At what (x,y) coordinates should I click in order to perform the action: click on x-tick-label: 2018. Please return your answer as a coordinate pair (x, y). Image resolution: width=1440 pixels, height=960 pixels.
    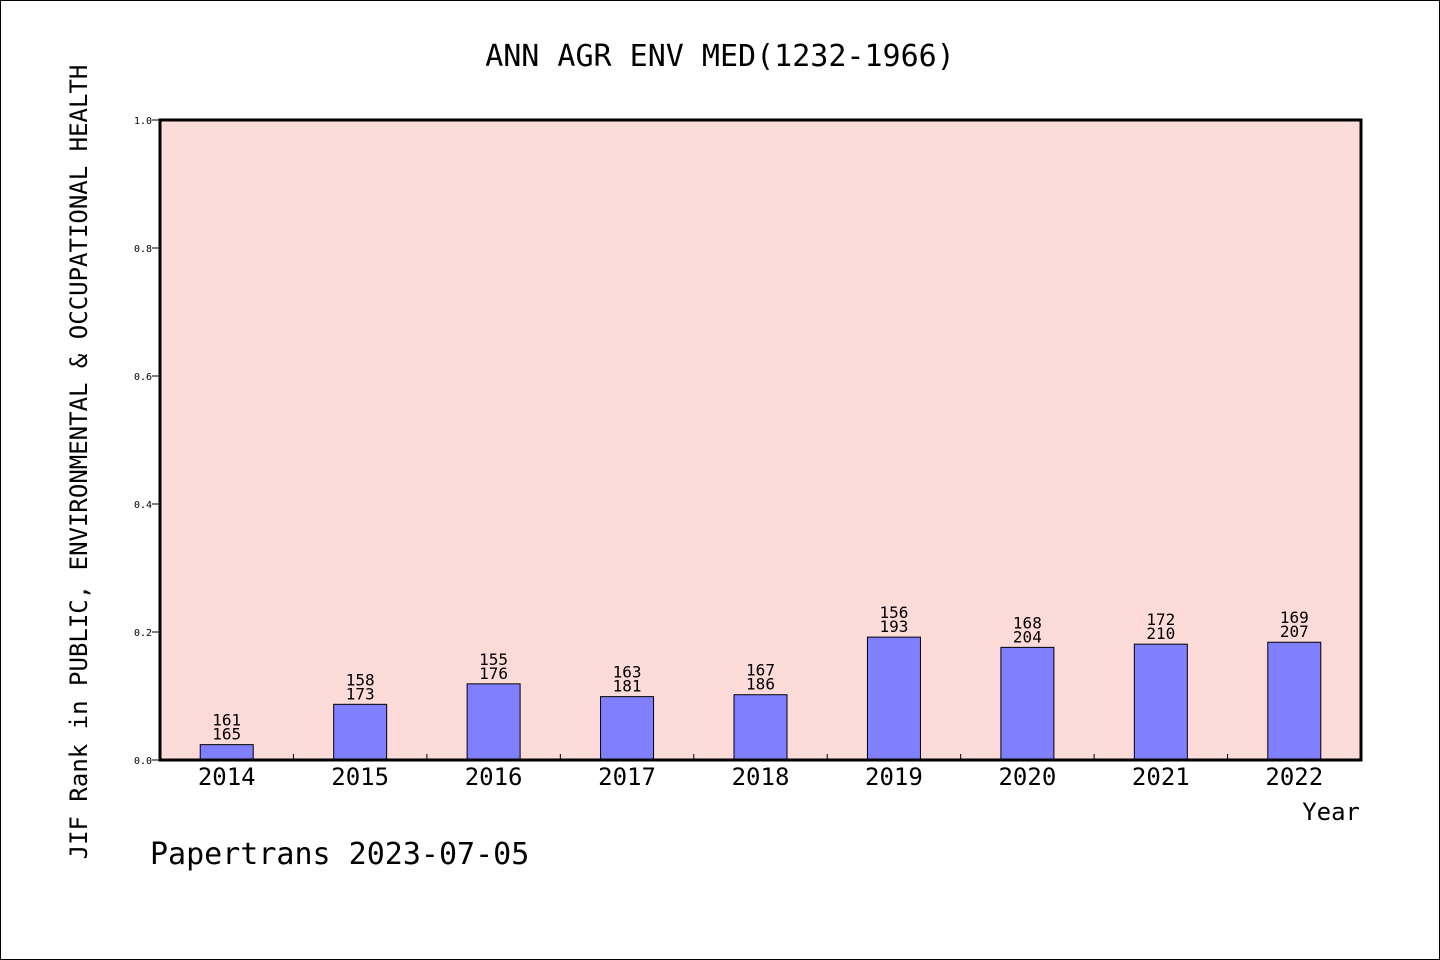
    Looking at the image, I should click on (761, 777).